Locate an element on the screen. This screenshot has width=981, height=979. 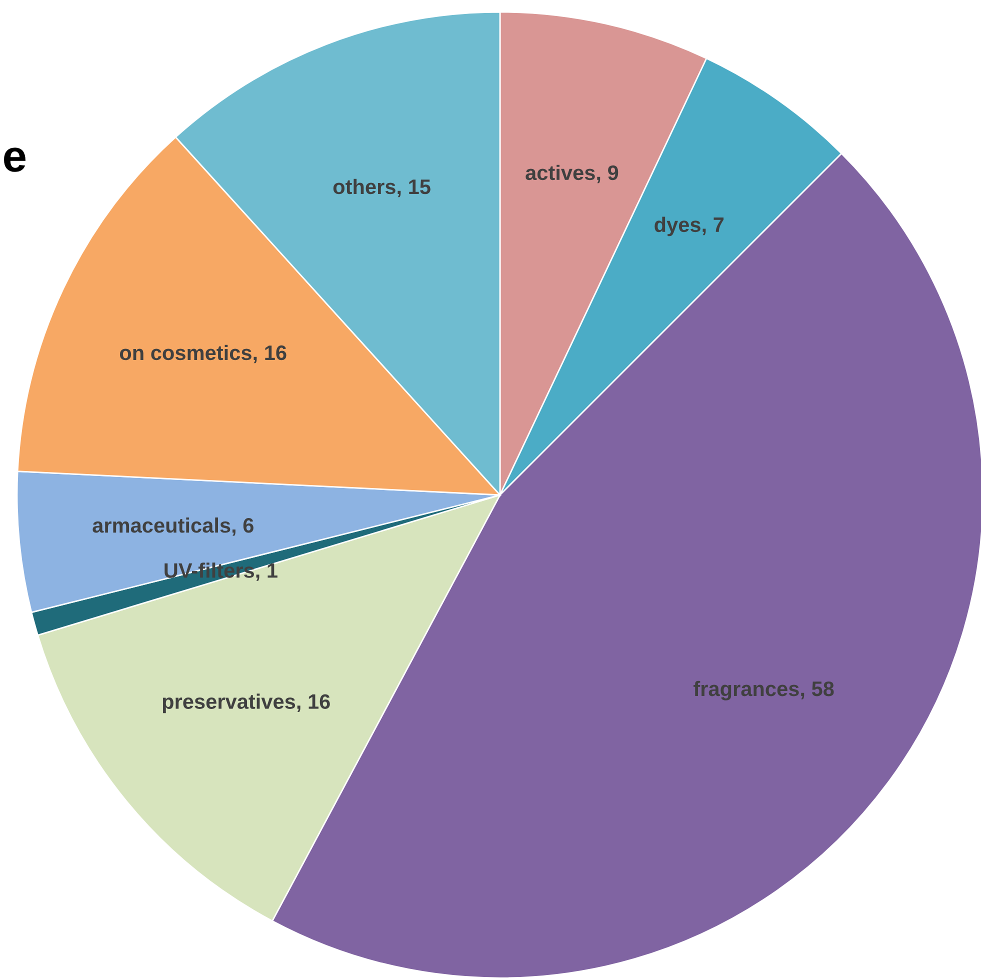
slice-label: actives, 9 is located at coordinates (572, 174).